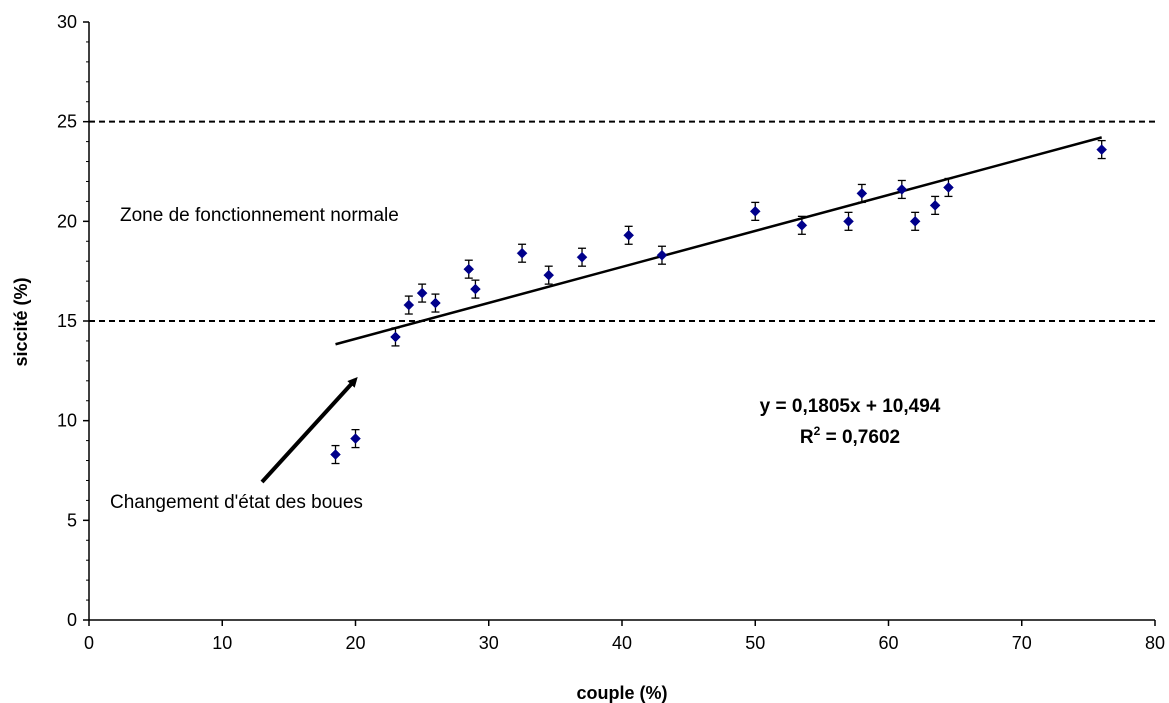  What do you see at coordinates (67, 421) in the screenshot?
I see `y-tick-label: 10` at bounding box center [67, 421].